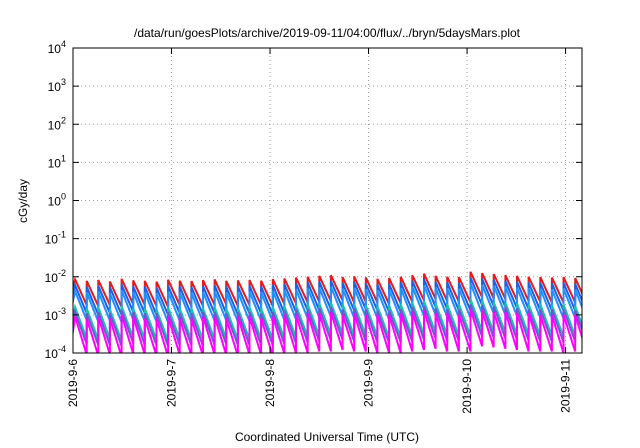  What do you see at coordinates (55, 352) in the screenshot?
I see `y-tick-label: 10⁻⁴` at bounding box center [55, 352].